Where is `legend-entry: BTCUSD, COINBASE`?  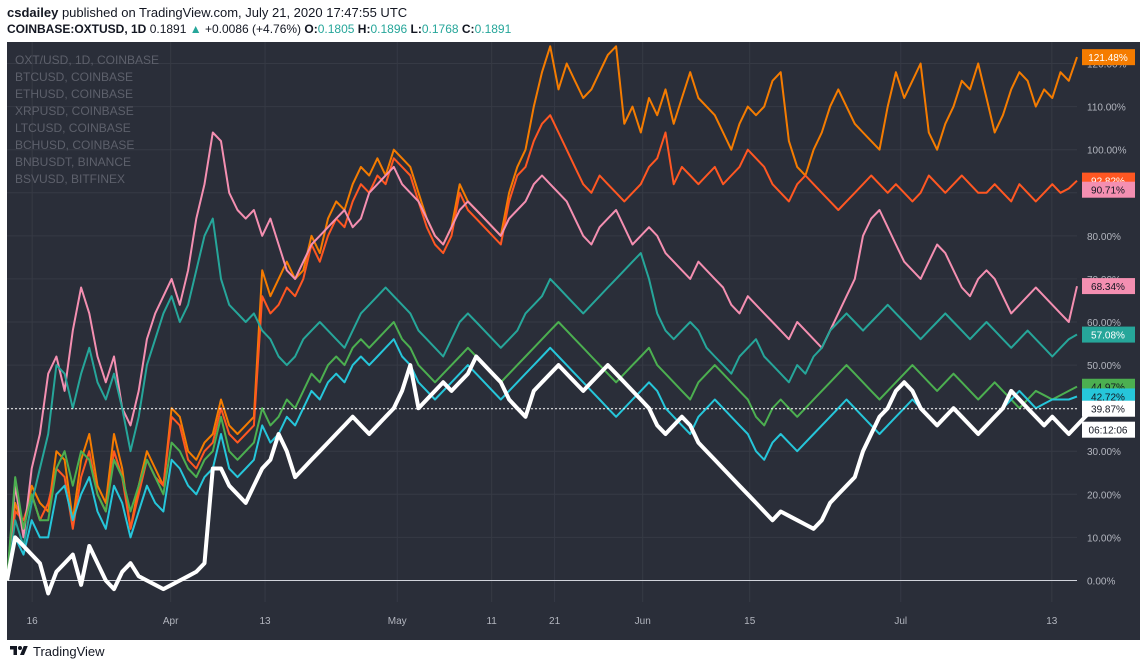
legend-entry: BTCUSD, COINBASE is located at coordinates (74, 77).